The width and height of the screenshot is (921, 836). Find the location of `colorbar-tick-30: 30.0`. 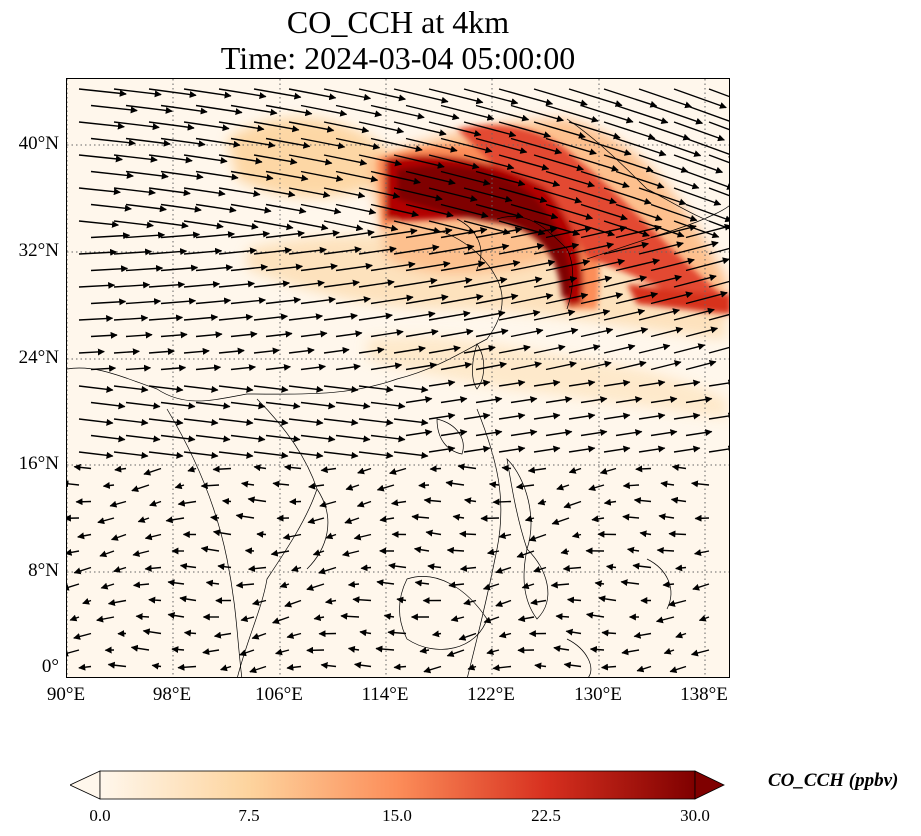

colorbar-tick-30: 30.0 is located at coordinates (695, 815).